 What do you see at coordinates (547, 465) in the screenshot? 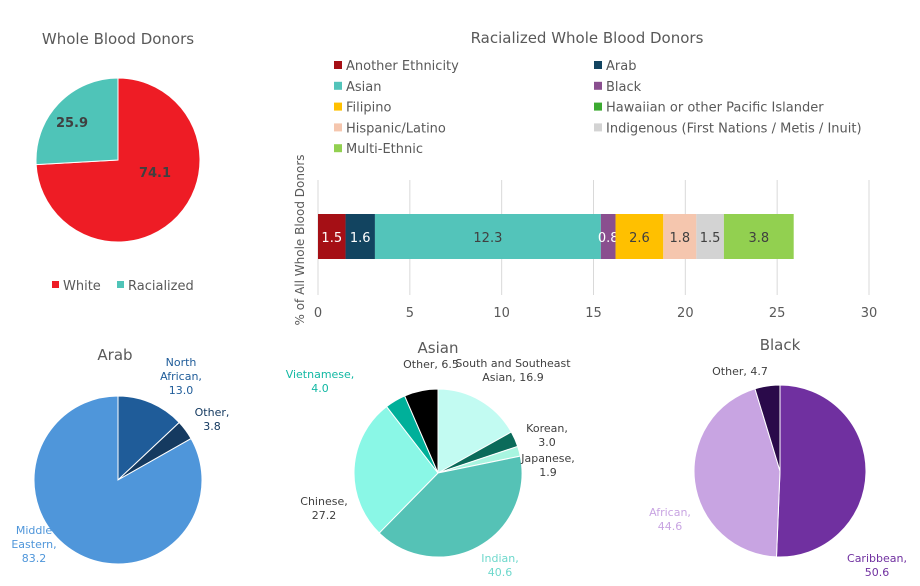
I see `data-label: Japanese, 1.9` at bounding box center [547, 465].